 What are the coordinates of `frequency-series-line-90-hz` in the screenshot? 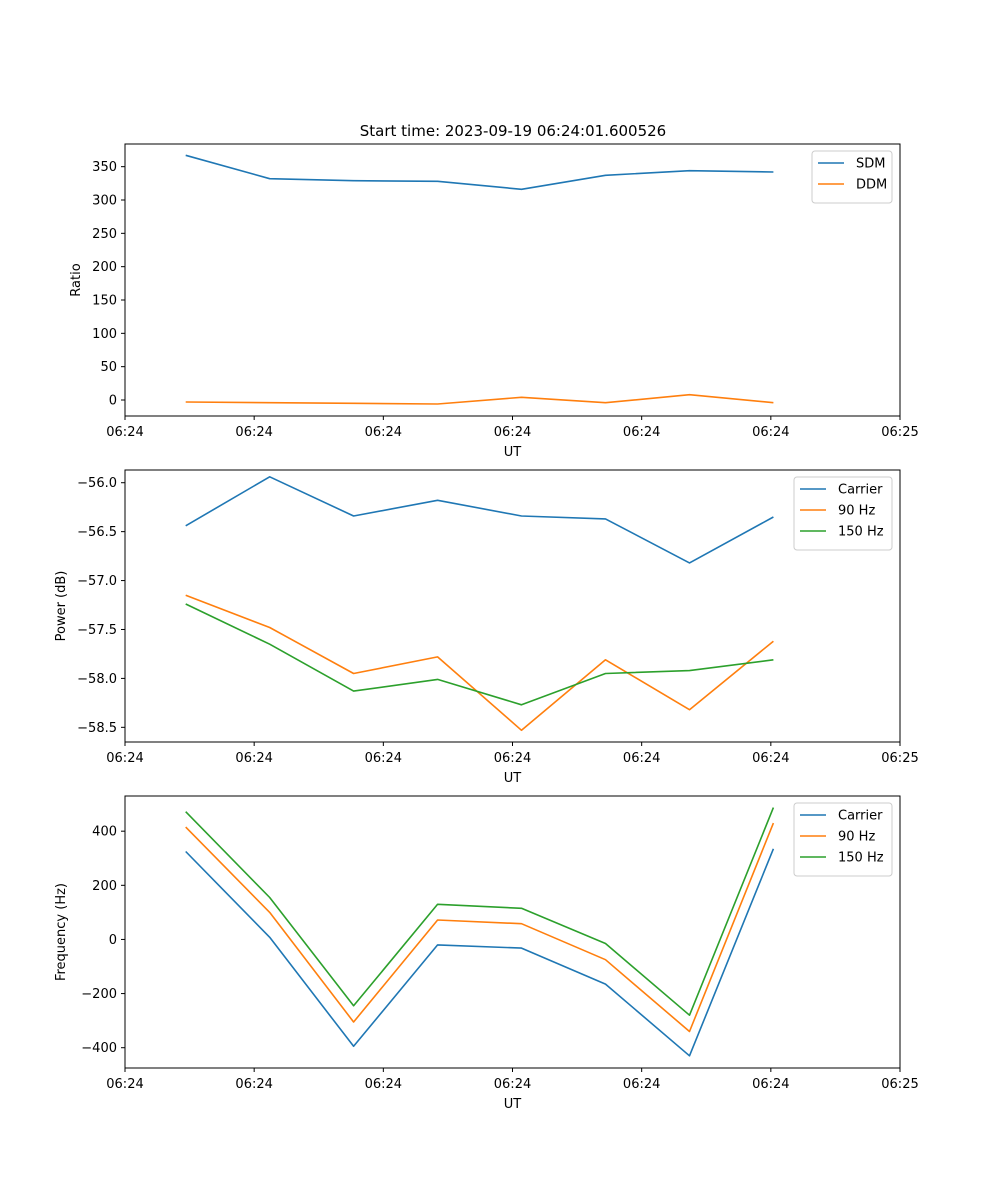 It's located at (480, 927).